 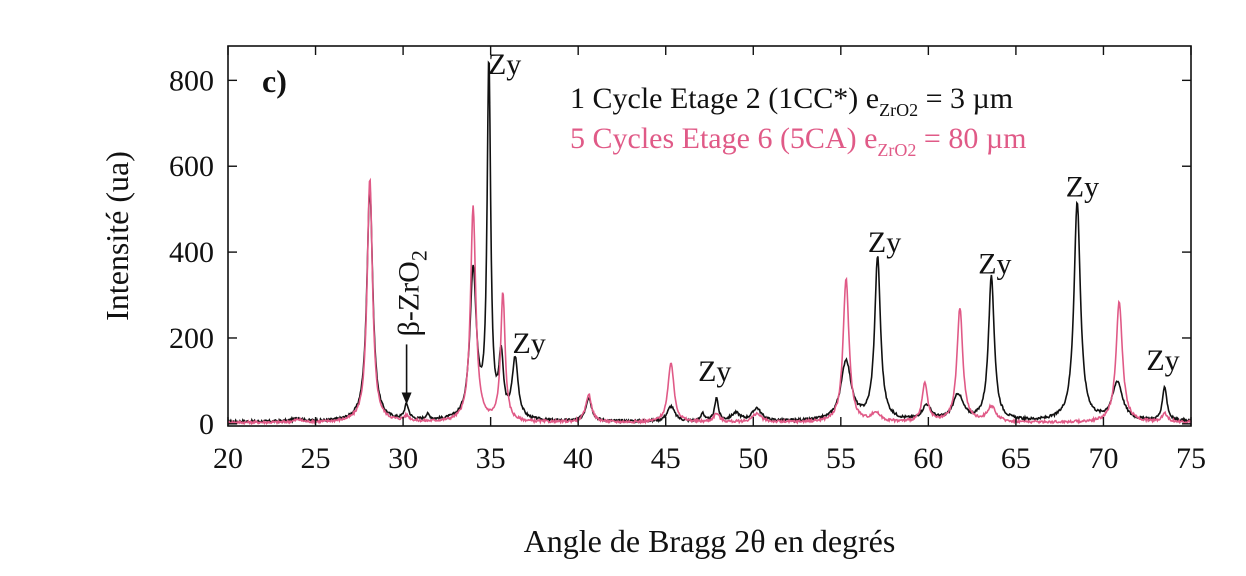 I want to click on legend-entry-2: 5 Cycles Etage 6 (5CA) eZrO2 = 80 µm, so click(x=798, y=141).